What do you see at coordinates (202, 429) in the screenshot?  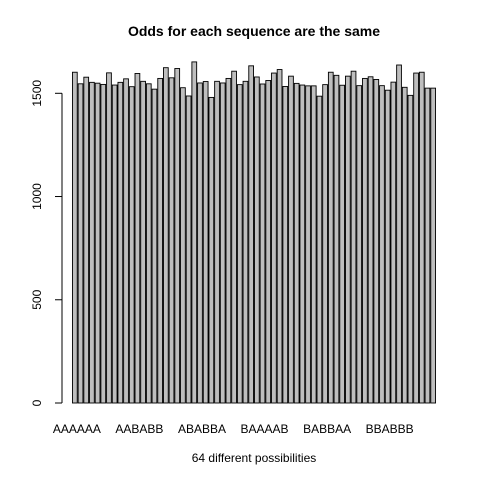 I see `x-tick-label: ABABBA` at bounding box center [202, 429].